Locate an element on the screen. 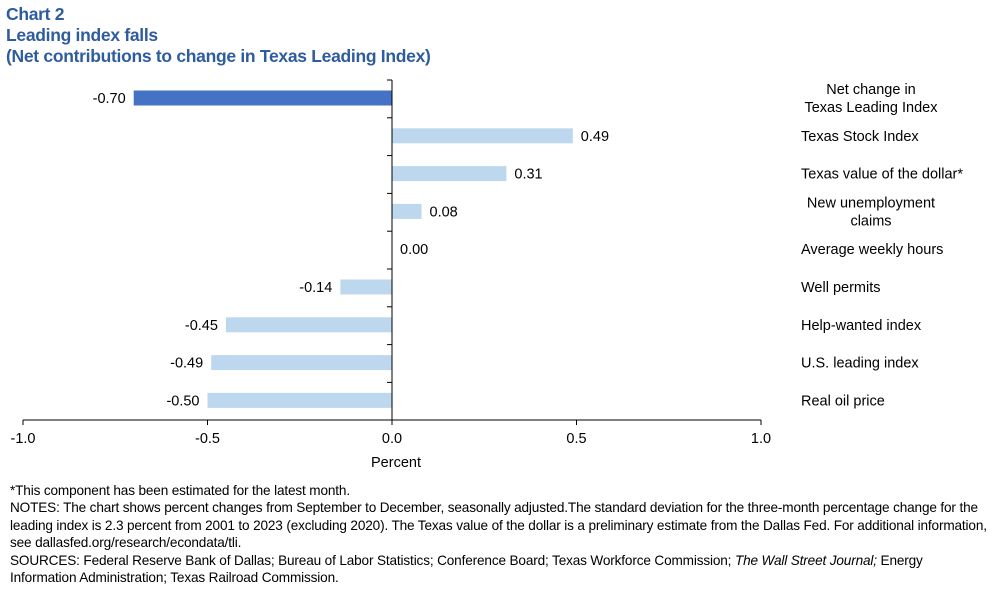 Image resolution: width=997 pixels, height=589 pixels. data-label: -0.70 is located at coordinates (109, 99).